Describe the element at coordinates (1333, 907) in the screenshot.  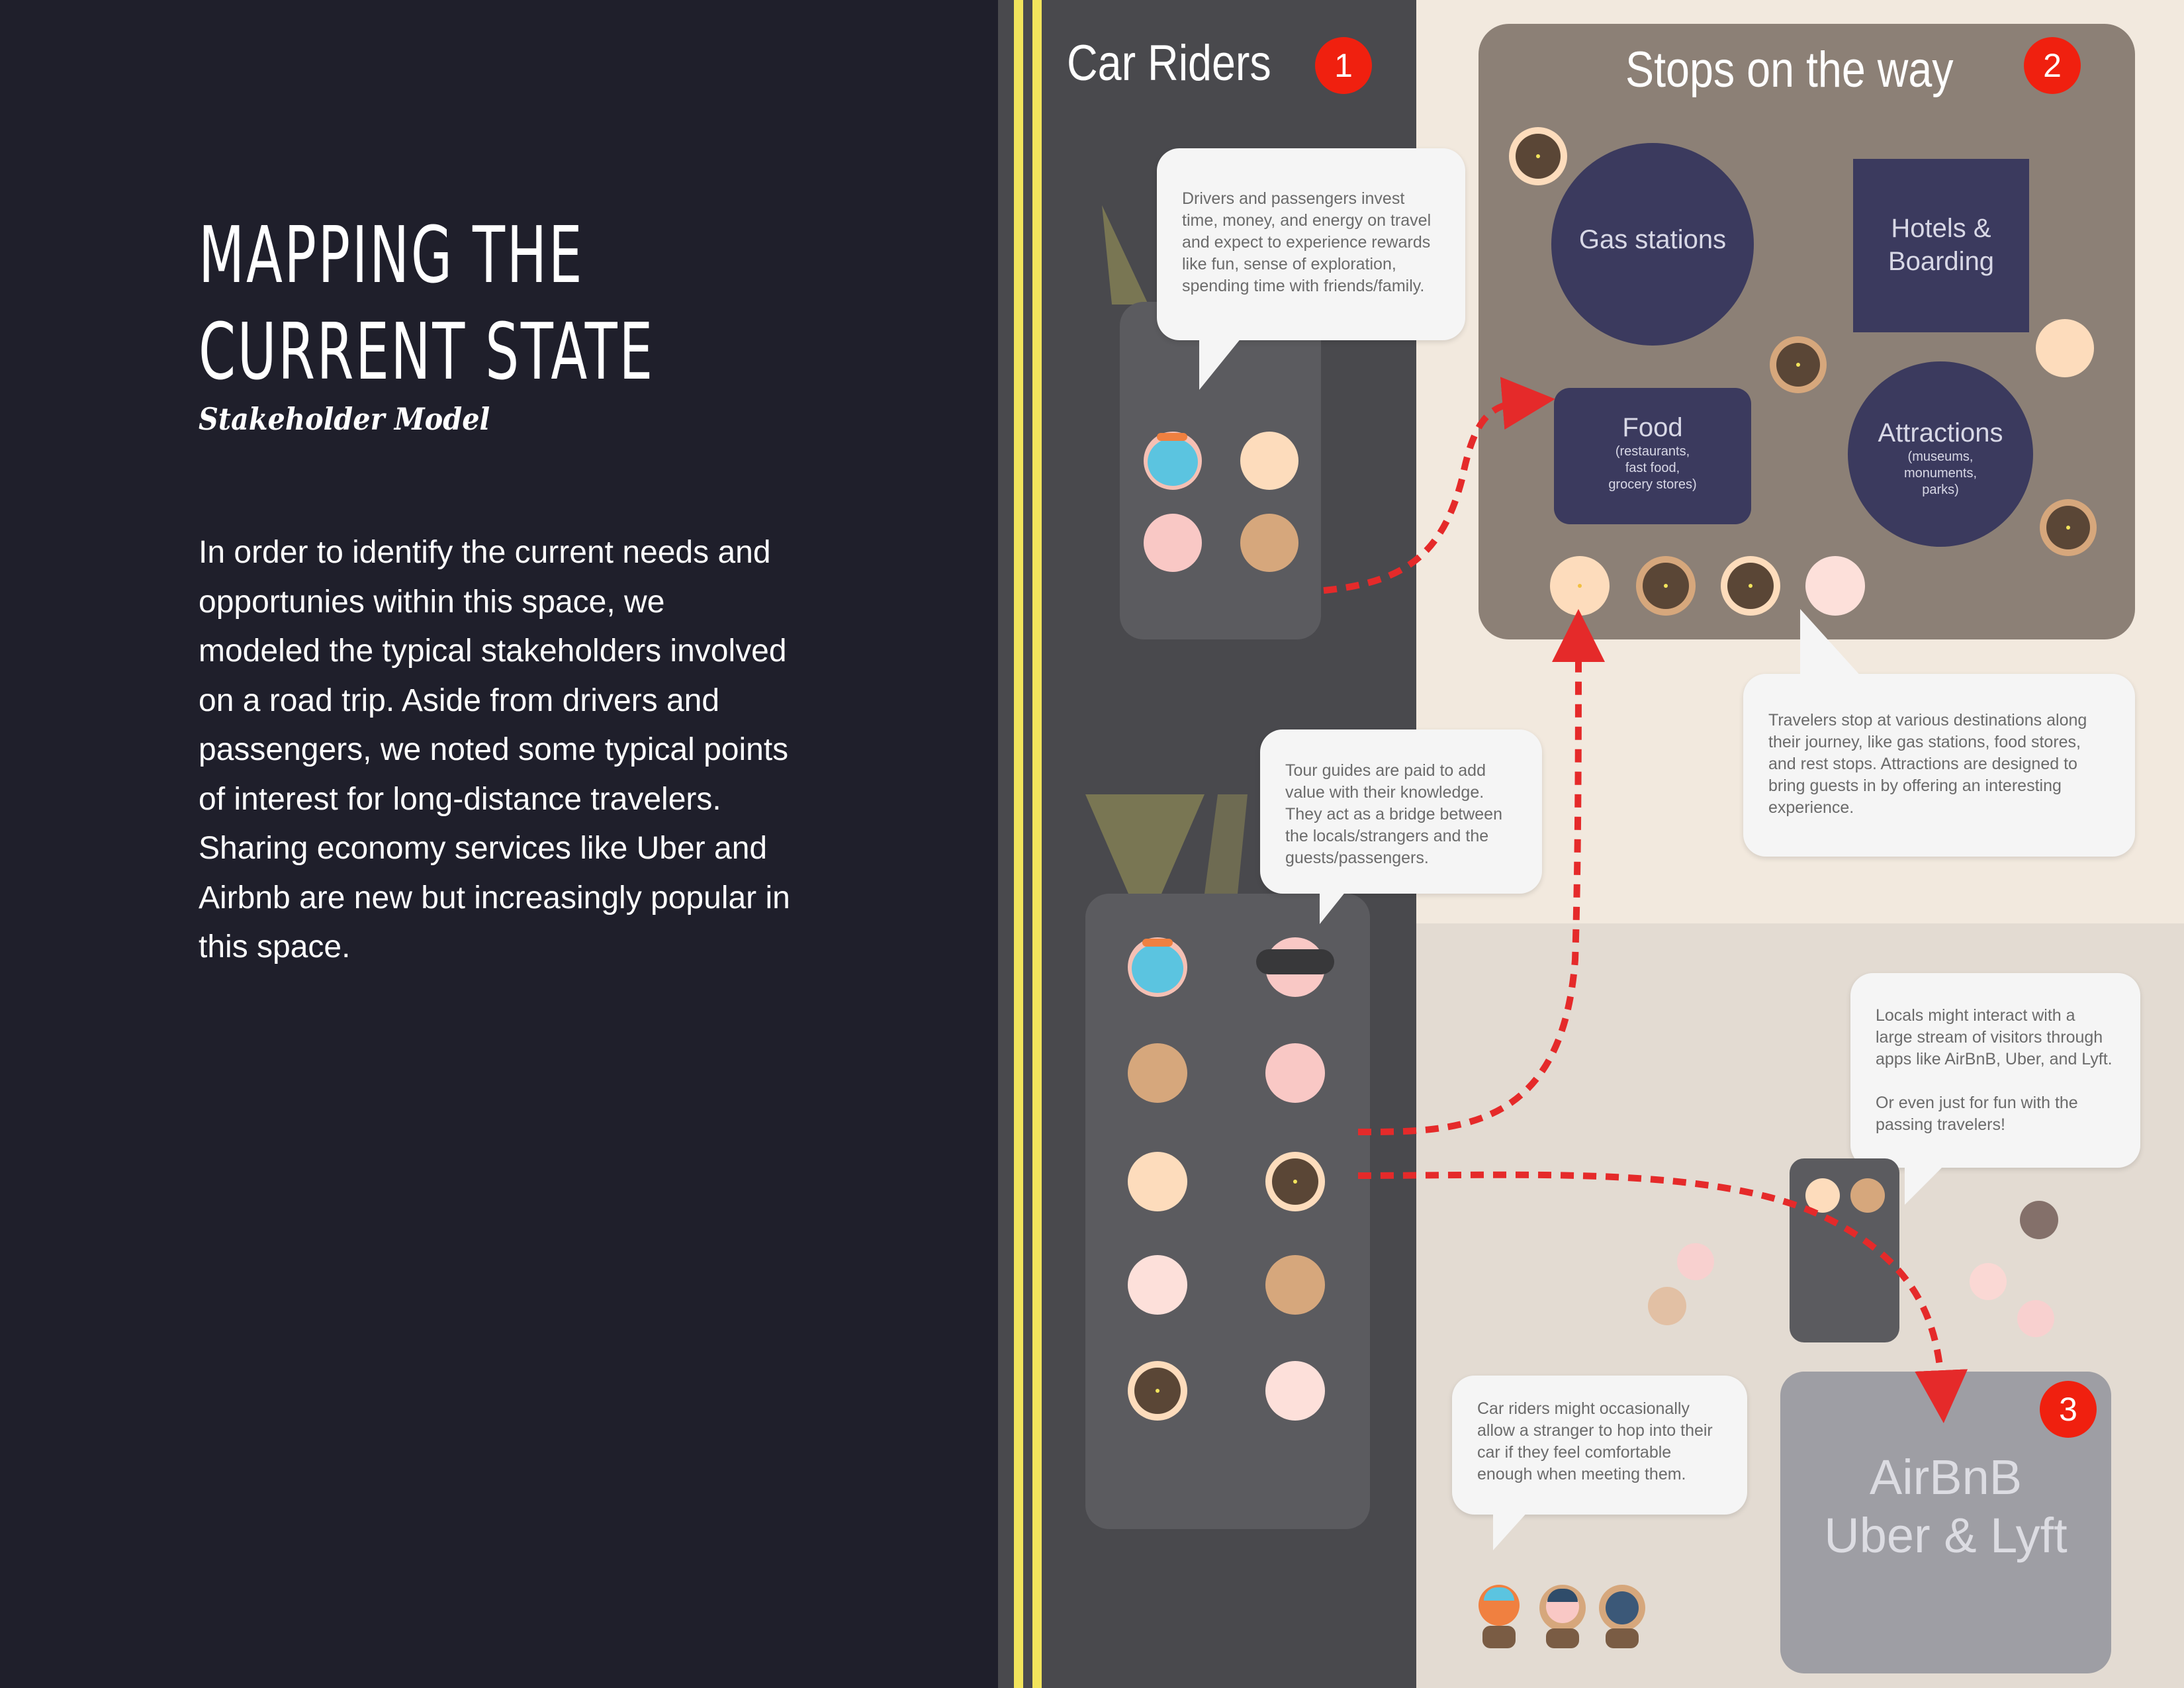
I see `guides-callout-tail` at that location.